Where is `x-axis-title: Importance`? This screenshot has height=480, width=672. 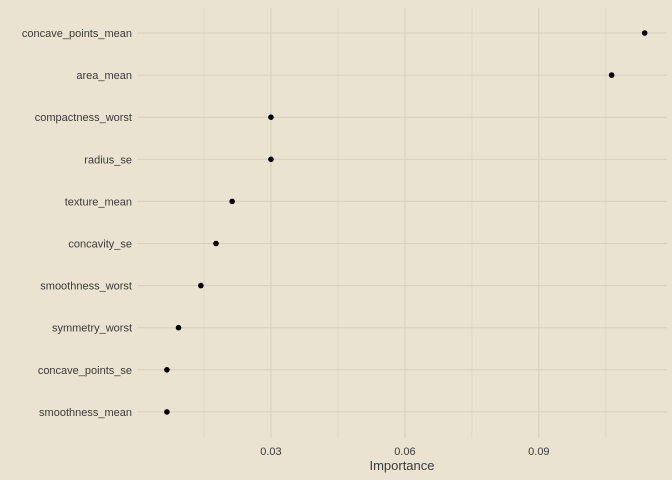 x-axis-title: Importance is located at coordinates (401, 465).